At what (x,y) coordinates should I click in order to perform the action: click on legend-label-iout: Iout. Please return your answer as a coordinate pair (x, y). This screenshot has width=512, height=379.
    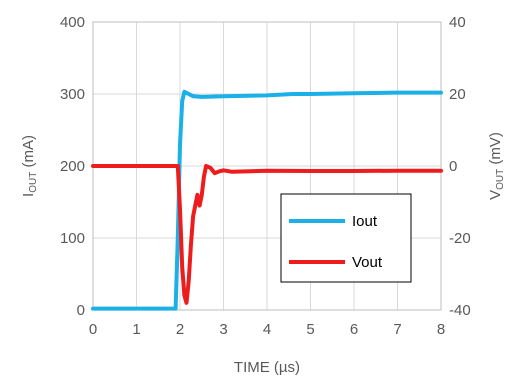
    Looking at the image, I should click on (365, 221).